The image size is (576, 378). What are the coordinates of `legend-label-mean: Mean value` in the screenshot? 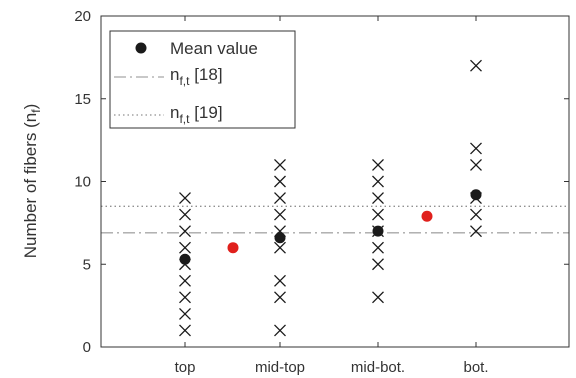 It's located at (214, 48).